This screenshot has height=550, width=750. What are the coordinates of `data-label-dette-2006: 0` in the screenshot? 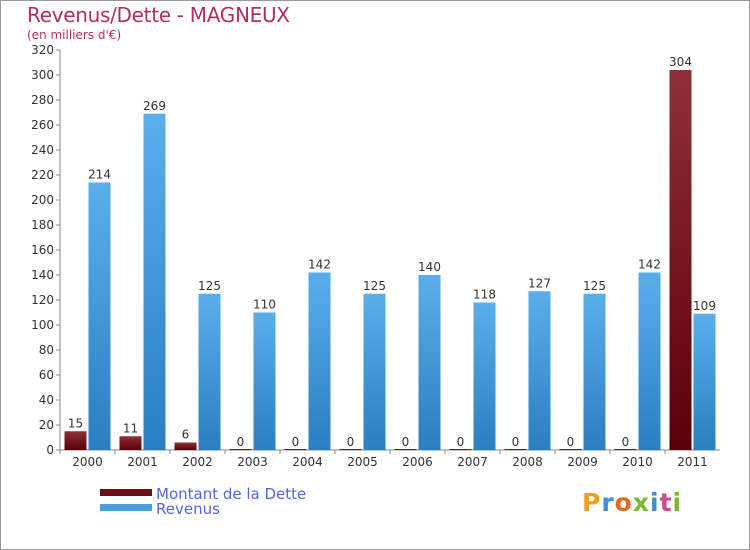 It's located at (406, 442).